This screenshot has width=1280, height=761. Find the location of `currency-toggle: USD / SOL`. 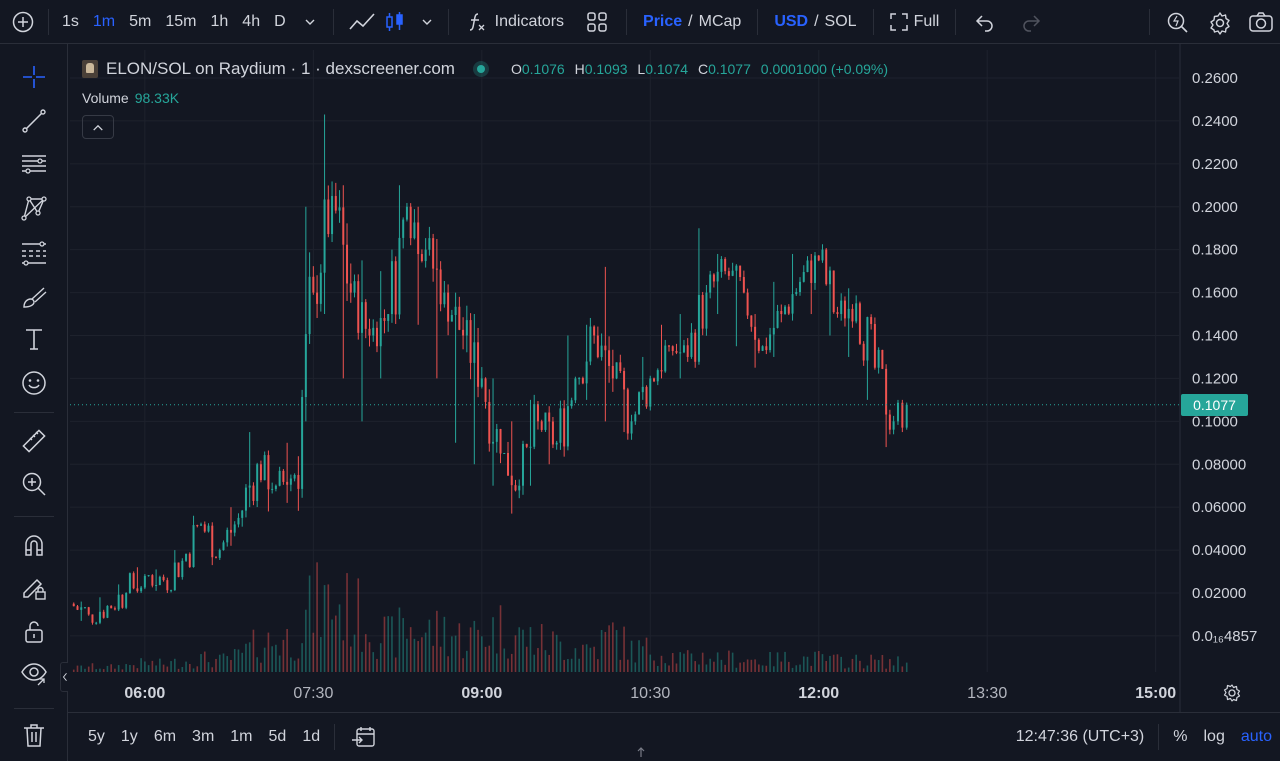

currency-toggle: USD / SOL is located at coordinates (815, 22).